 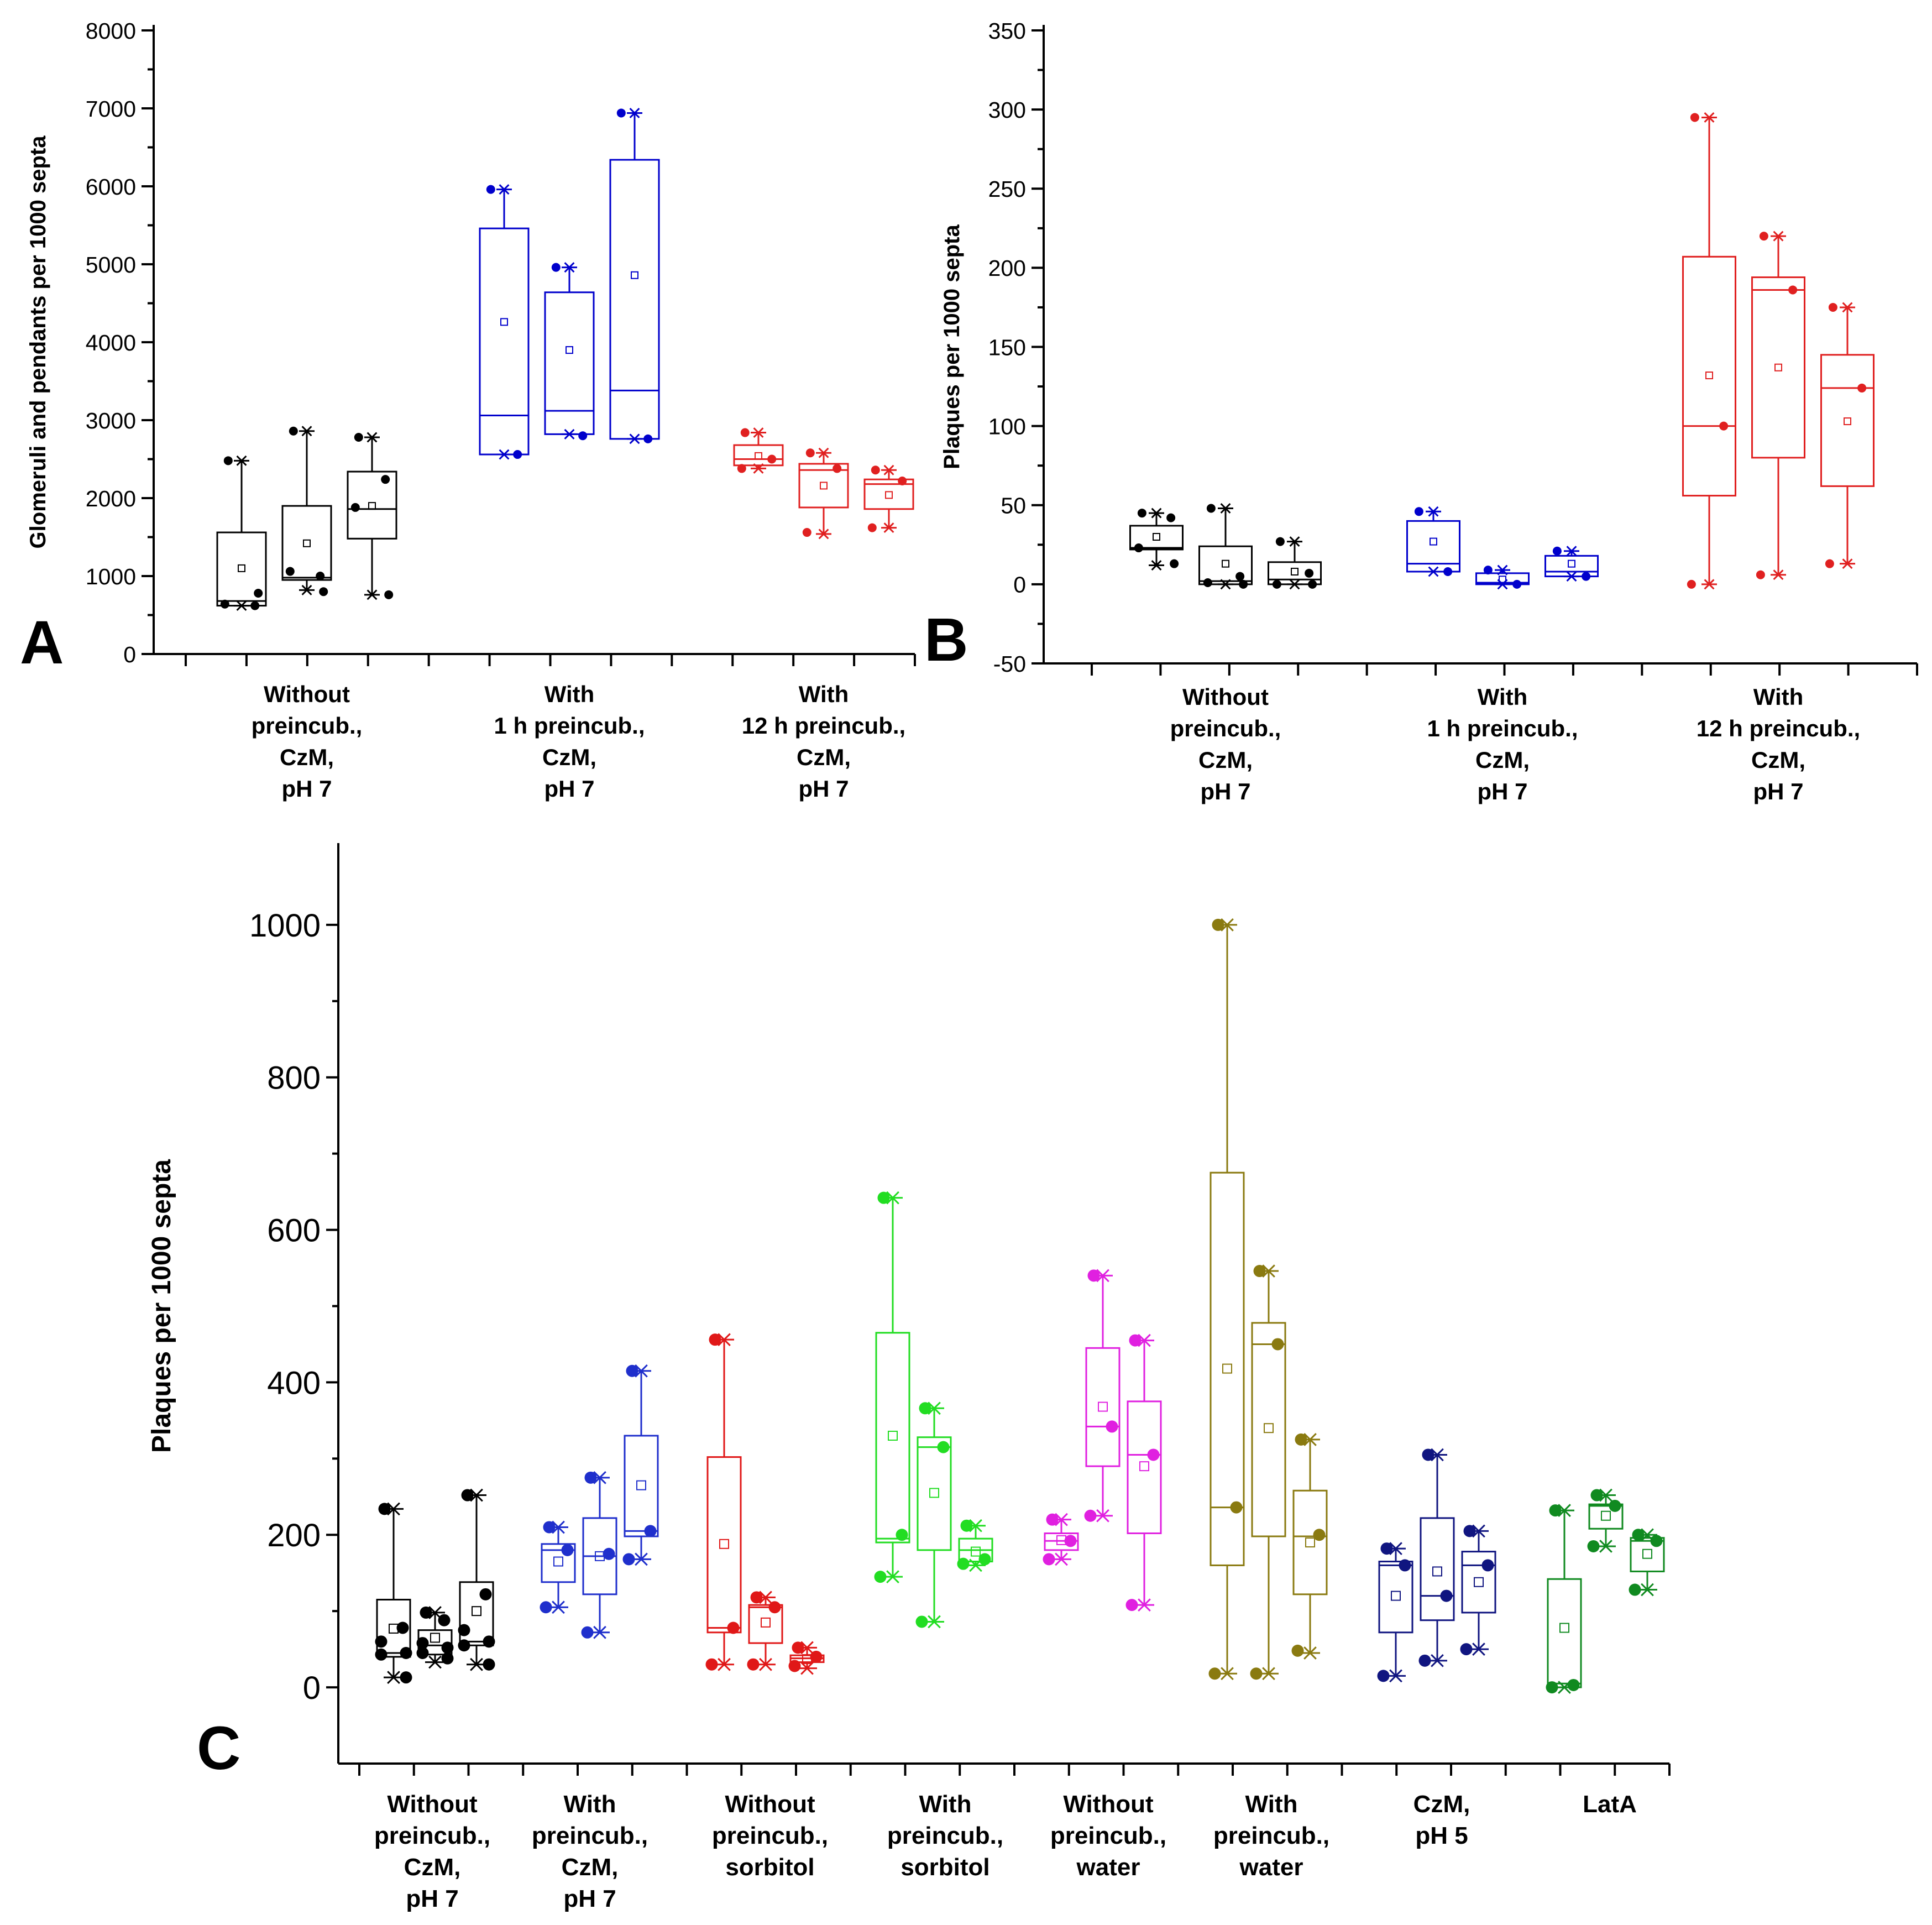 I want to click on y-tick-label: -50, so click(x=1009, y=664).